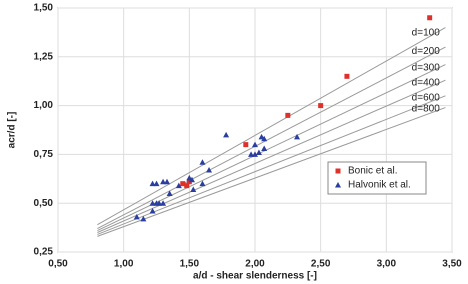 Image resolution: width=468 pixels, height=284 pixels. Describe the element at coordinates (426, 51) in the screenshot. I see `line-label: d=200` at that location.